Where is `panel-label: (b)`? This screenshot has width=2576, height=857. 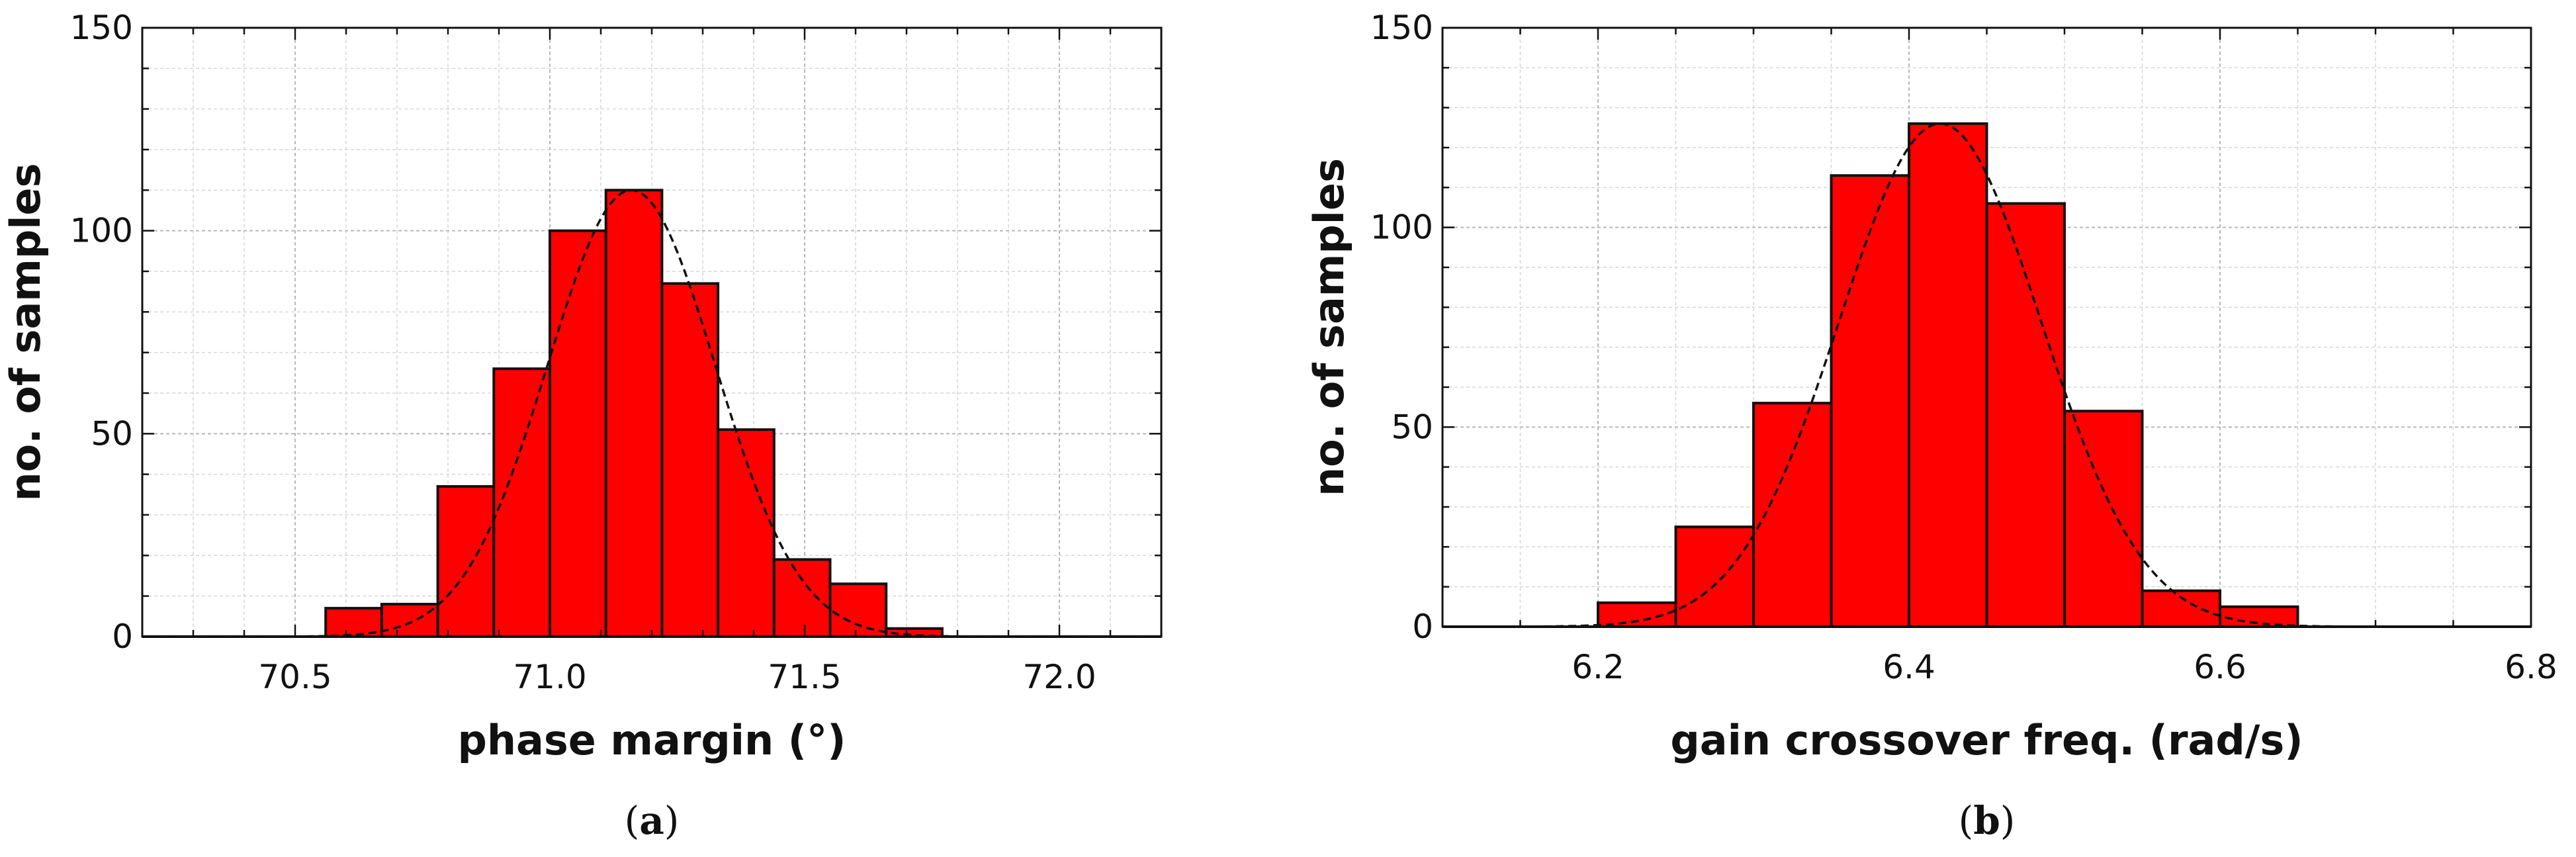
panel-label: (b) is located at coordinates (1987, 820).